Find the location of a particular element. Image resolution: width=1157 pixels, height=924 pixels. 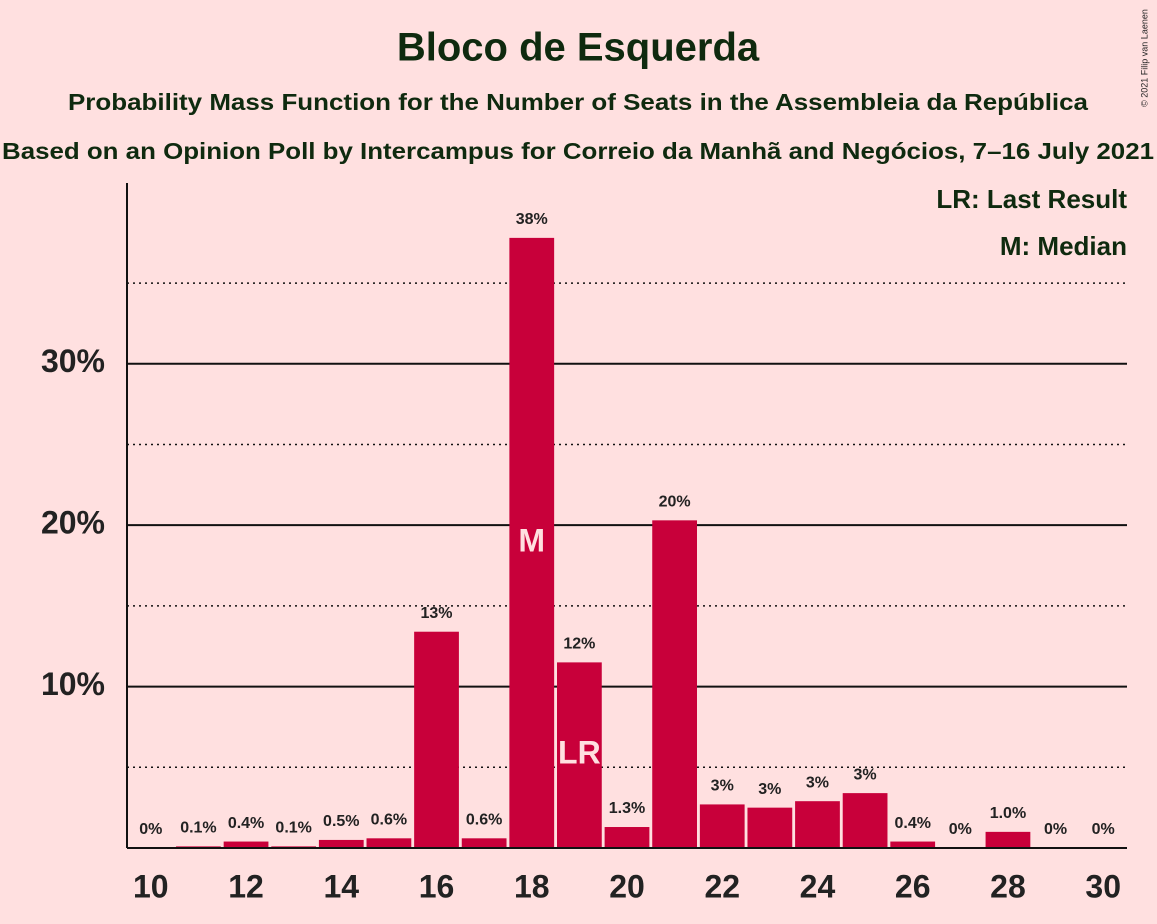

data-label: 1.3% is located at coordinates (627, 808).